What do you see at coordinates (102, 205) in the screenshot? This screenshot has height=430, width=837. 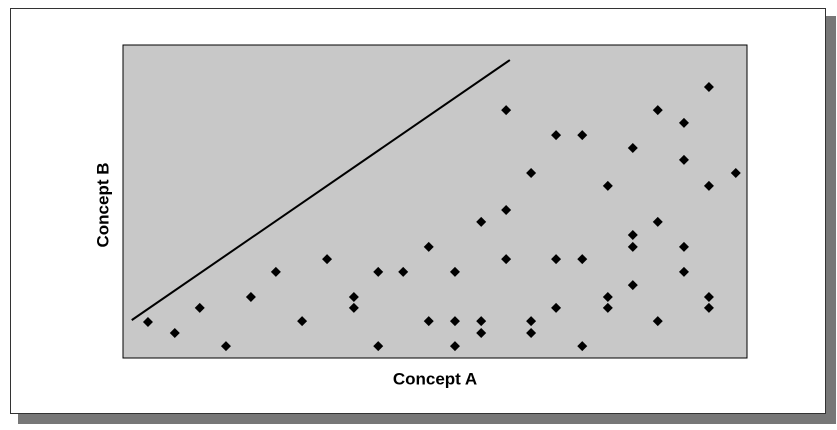 I see `y-axis-label: Concept B` at bounding box center [102, 205].